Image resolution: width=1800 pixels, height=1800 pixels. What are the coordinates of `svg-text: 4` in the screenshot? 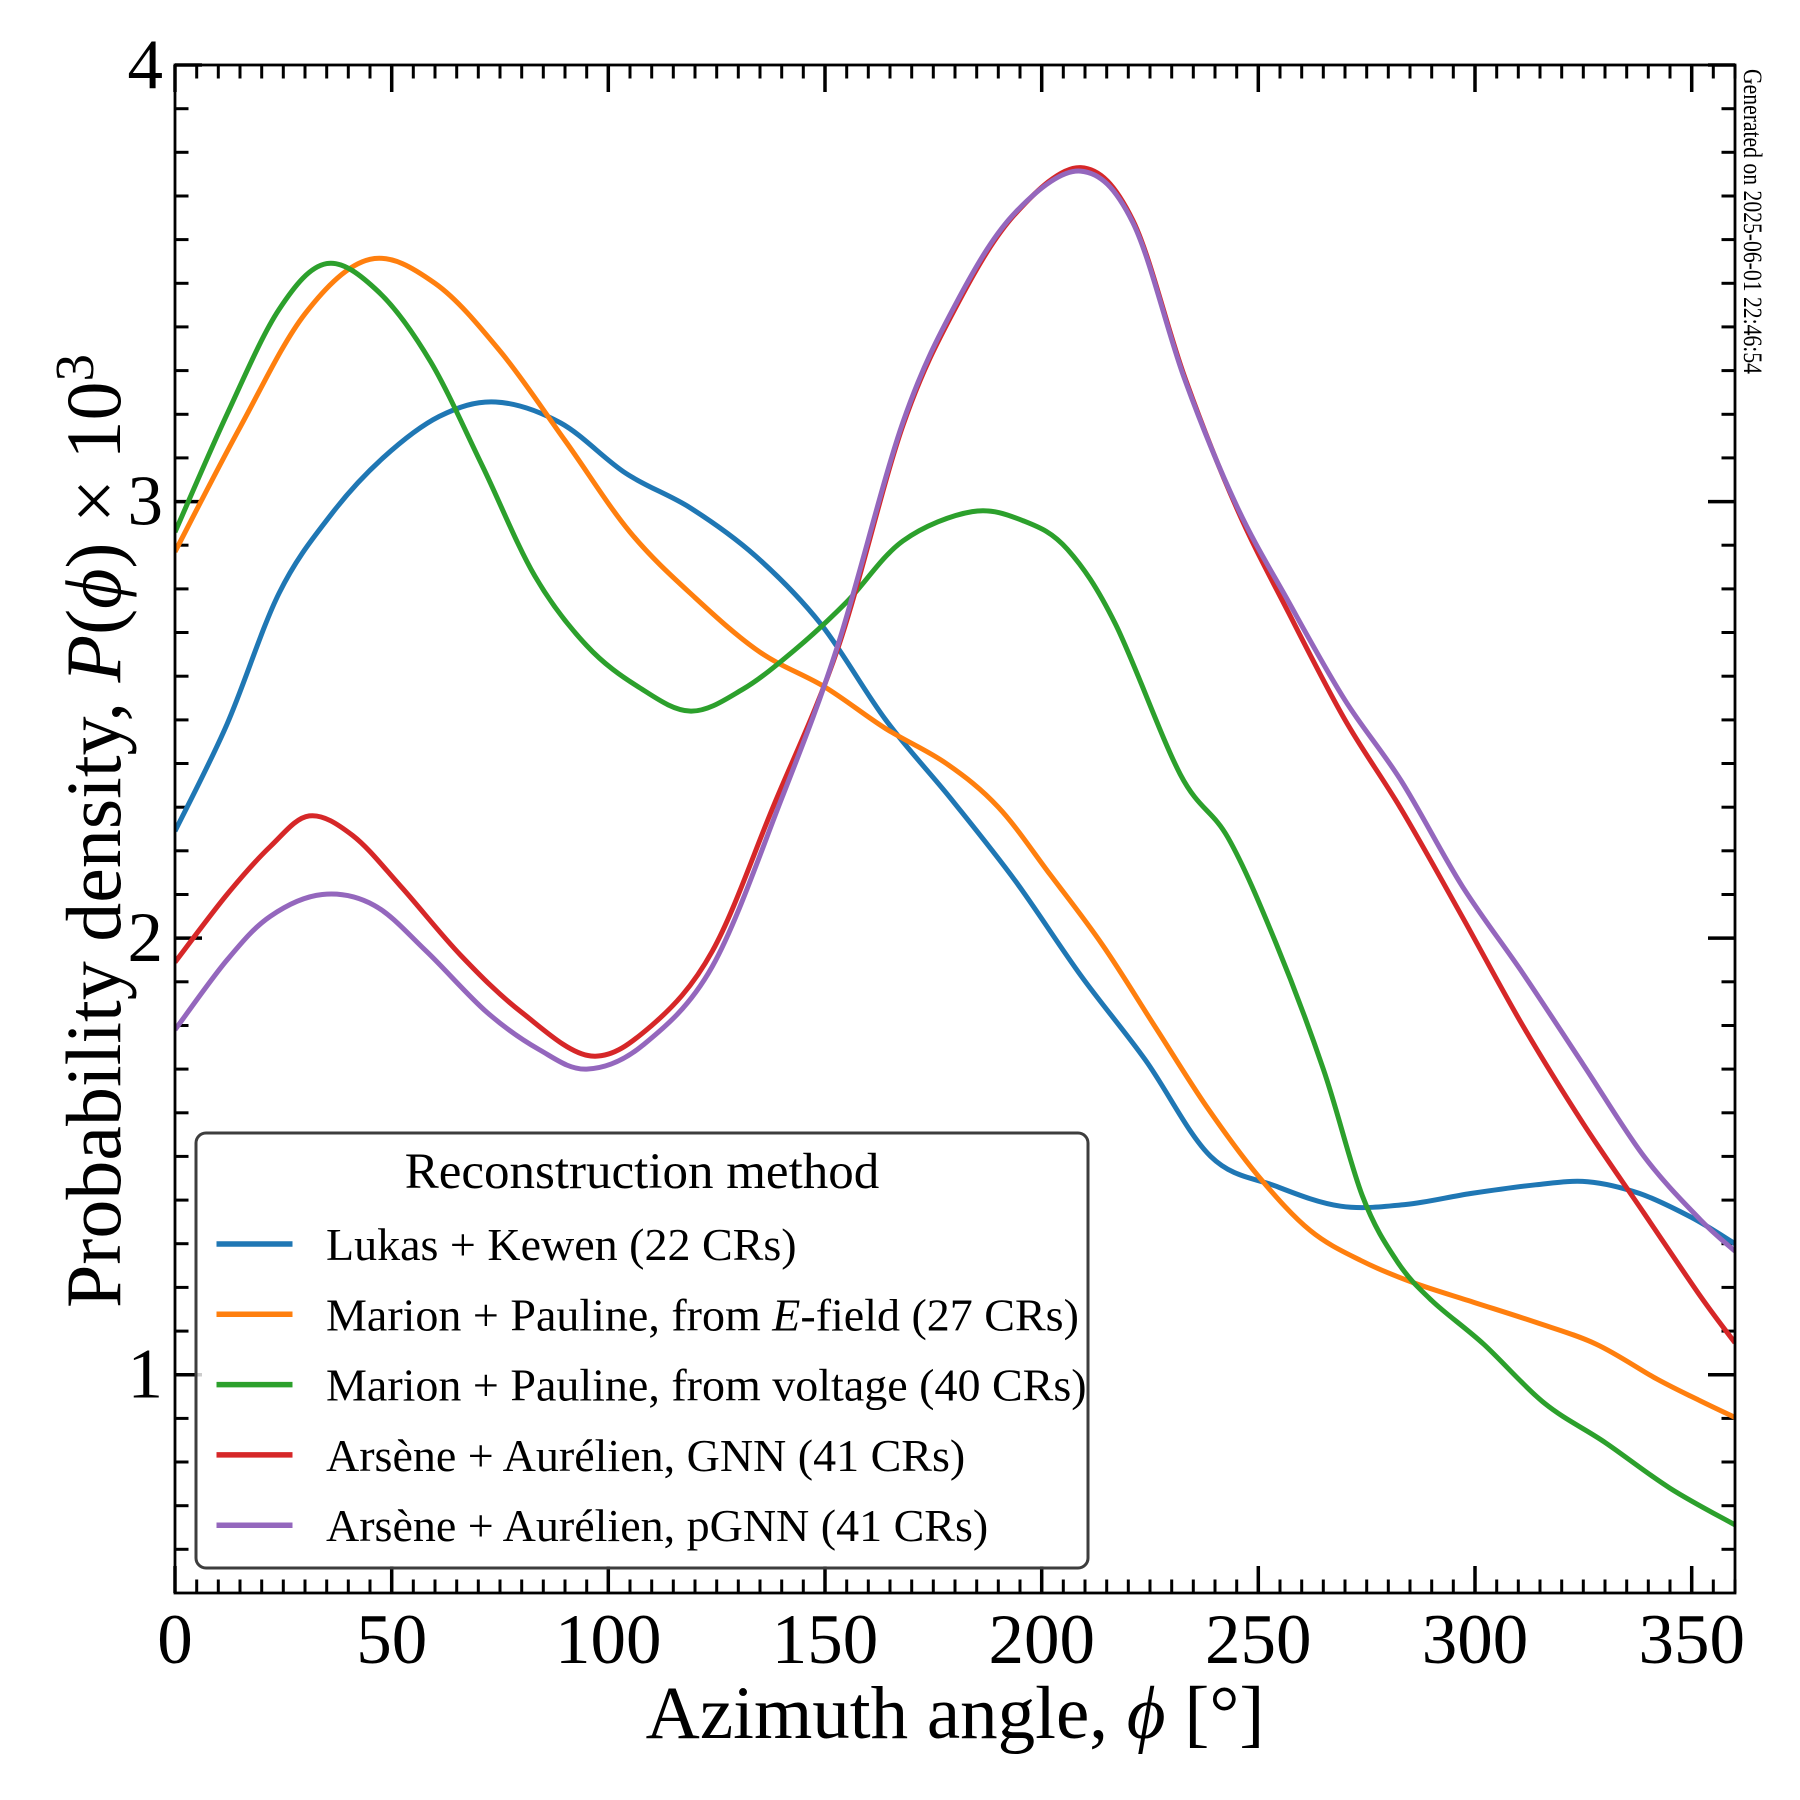 It's located at (146, 65).